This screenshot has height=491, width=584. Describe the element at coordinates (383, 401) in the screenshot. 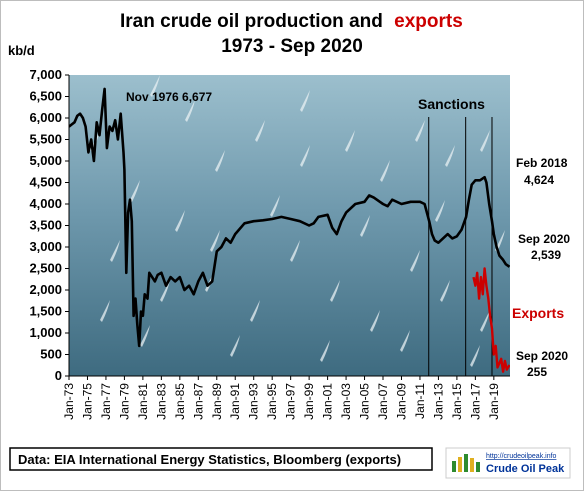

I see `x-tick-label: Jan-07` at that location.